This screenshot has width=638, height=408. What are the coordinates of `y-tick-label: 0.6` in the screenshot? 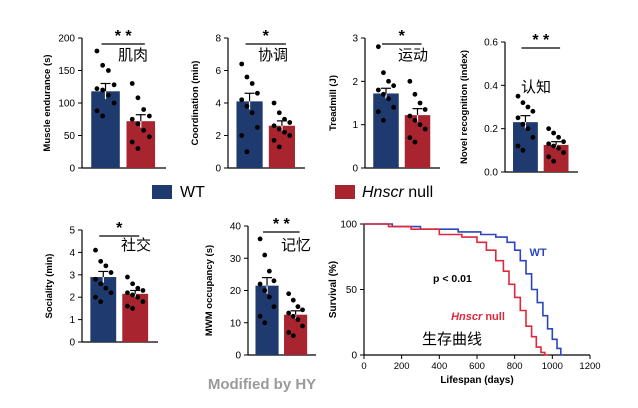 It's located at (491, 43).